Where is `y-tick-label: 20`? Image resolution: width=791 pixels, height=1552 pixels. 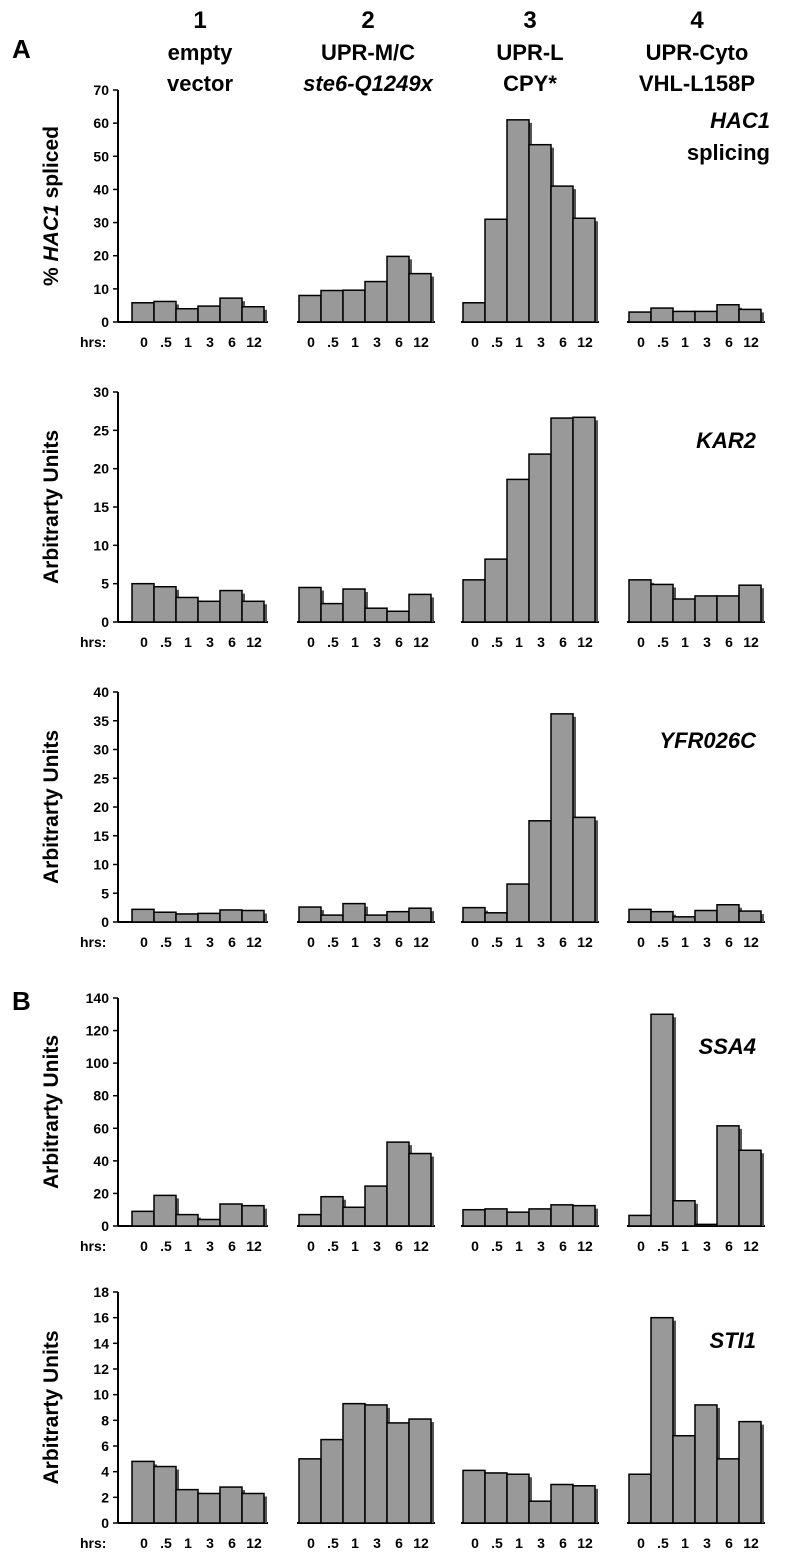 y-tick-label: 20 is located at coordinates (101, 1193).